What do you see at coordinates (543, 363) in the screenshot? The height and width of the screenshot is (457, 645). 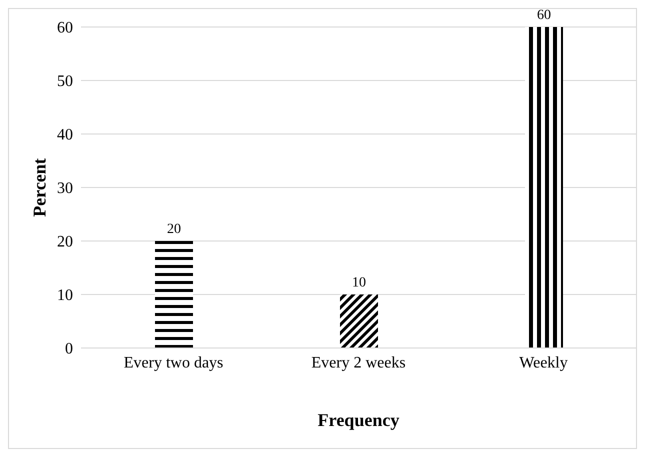 I see `x-tick-label: Weekly` at bounding box center [543, 363].